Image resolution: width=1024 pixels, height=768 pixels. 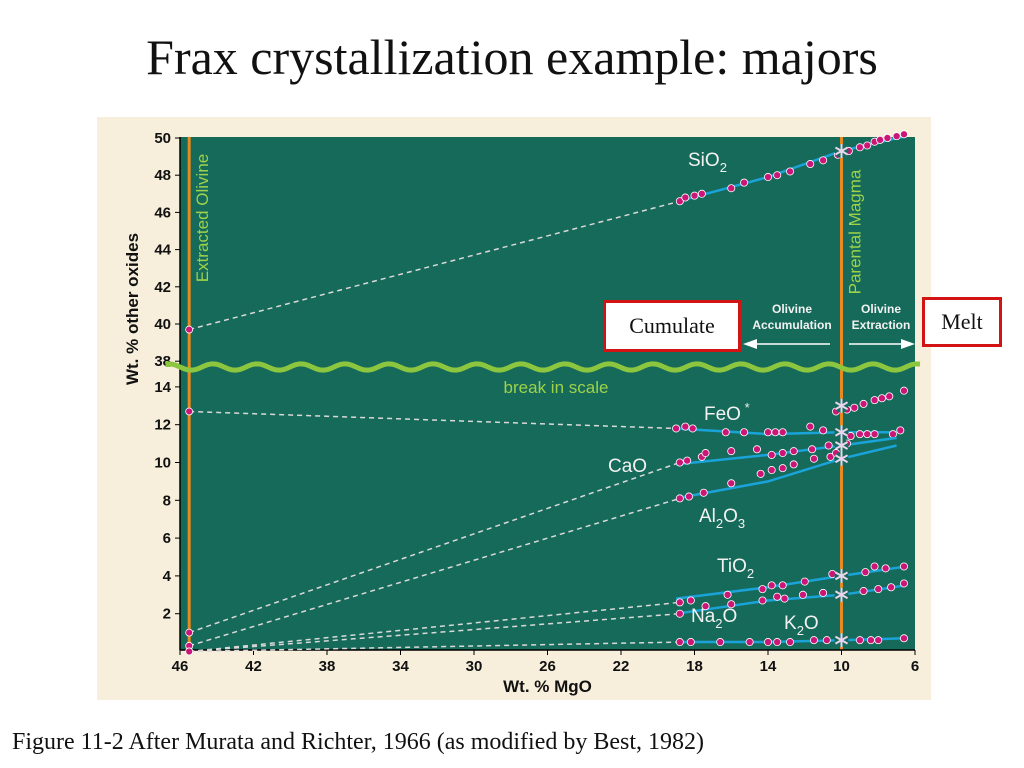 I want to click on melt-callout: Melt, so click(x=962, y=322).